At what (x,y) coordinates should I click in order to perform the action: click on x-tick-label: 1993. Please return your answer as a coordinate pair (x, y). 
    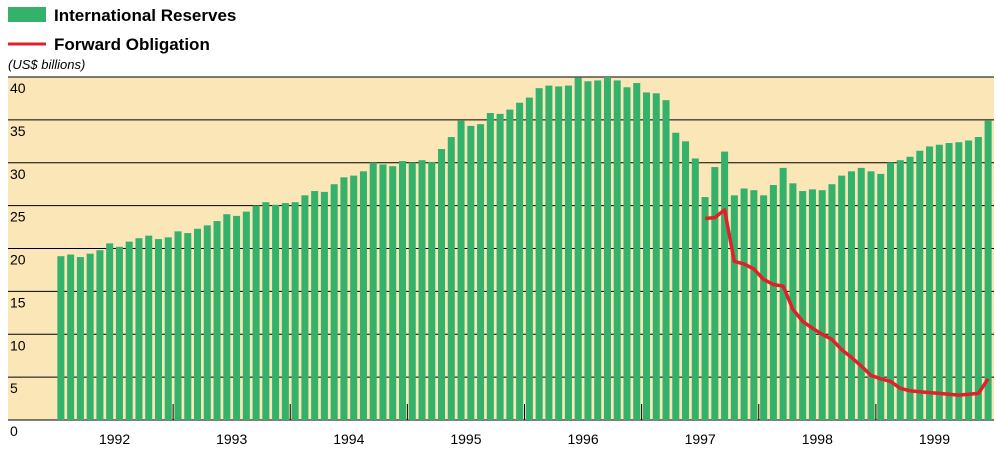
    Looking at the image, I should click on (231, 439).